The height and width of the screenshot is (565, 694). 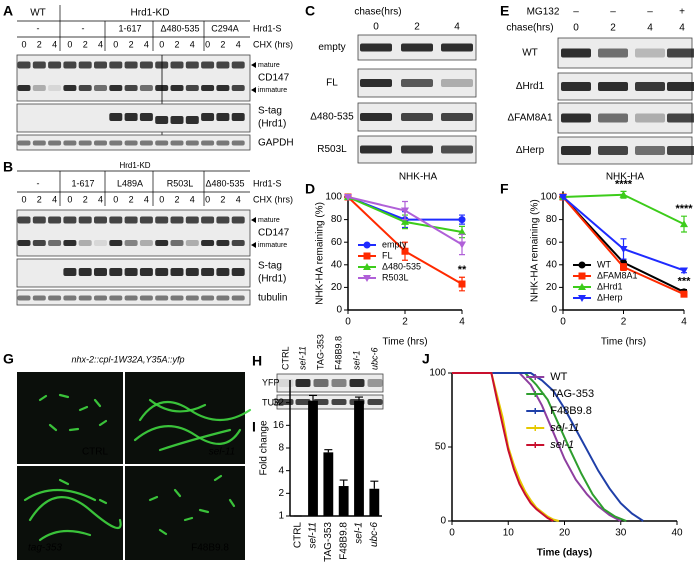 I want to click on panel-label: J, so click(x=426, y=359).